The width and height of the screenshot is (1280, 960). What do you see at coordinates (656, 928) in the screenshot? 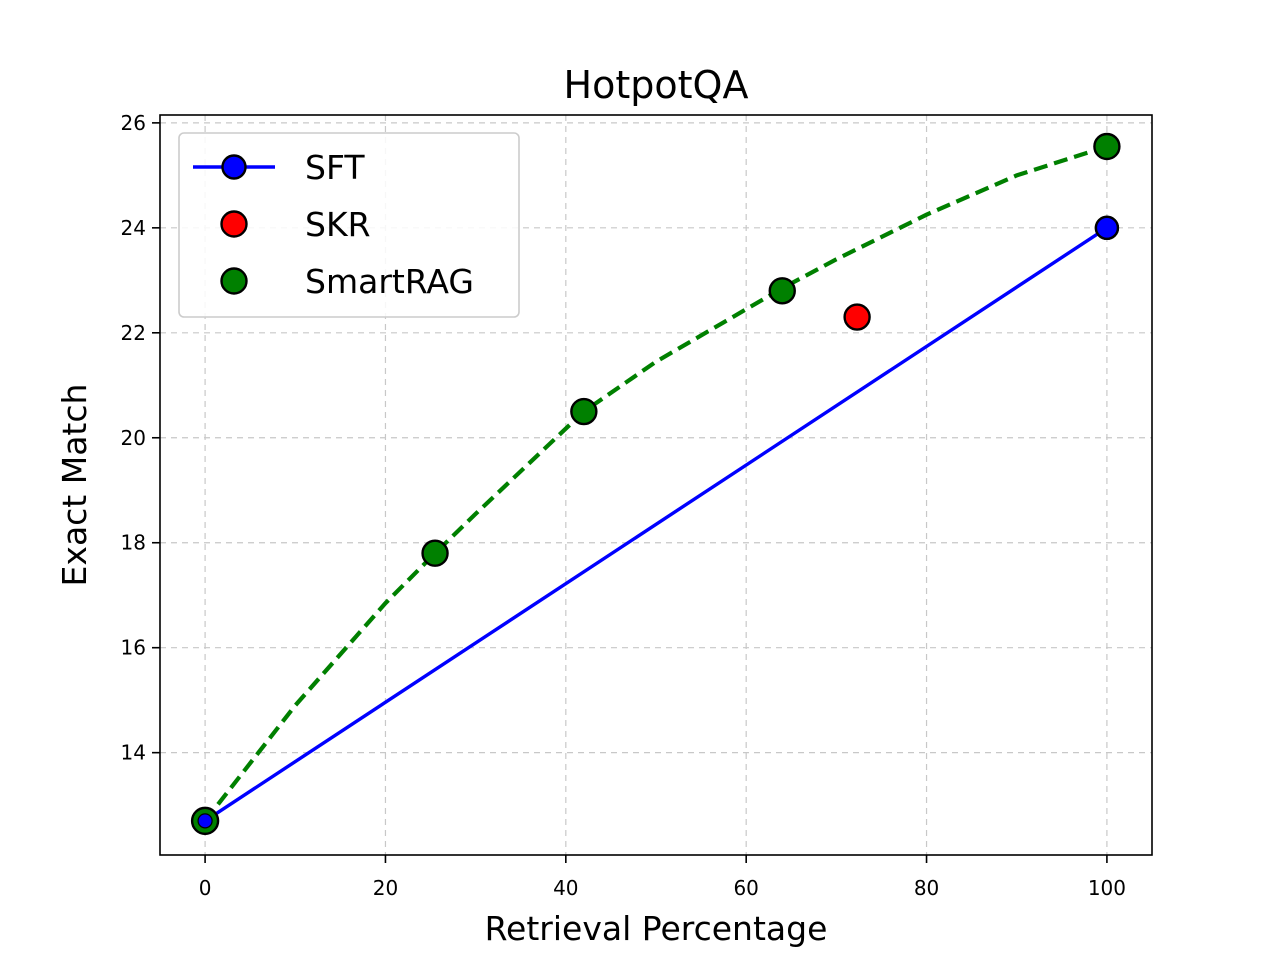
I see `x-axis-label: Retrieval Percentage` at bounding box center [656, 928].